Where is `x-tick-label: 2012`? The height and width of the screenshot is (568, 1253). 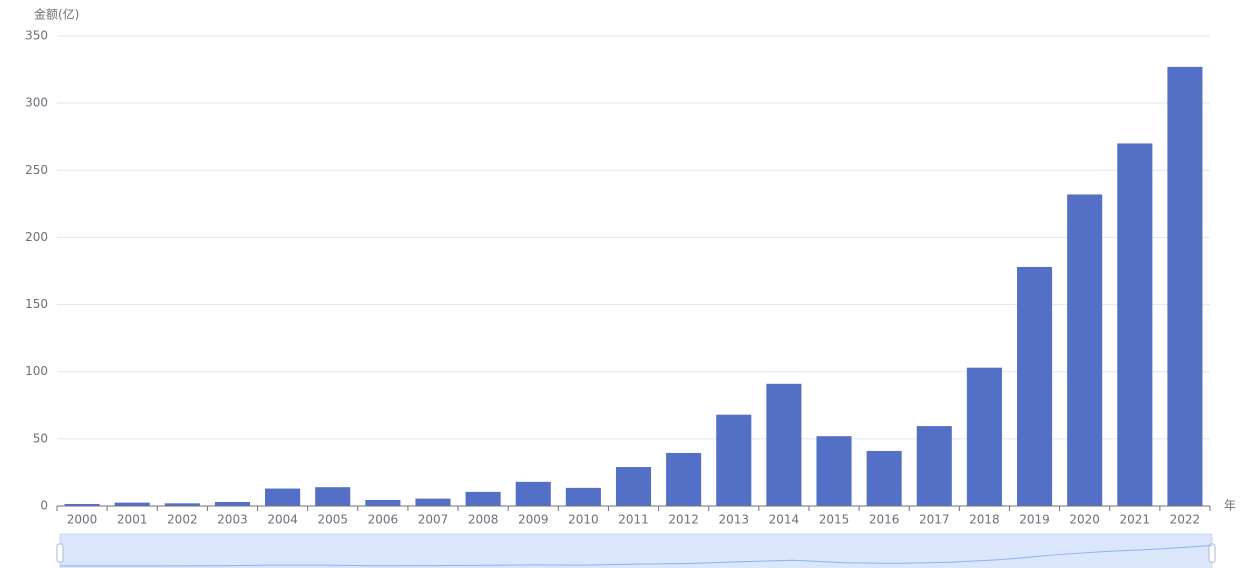
x-tick-label: 2012 is located at coordinates (683, 520).